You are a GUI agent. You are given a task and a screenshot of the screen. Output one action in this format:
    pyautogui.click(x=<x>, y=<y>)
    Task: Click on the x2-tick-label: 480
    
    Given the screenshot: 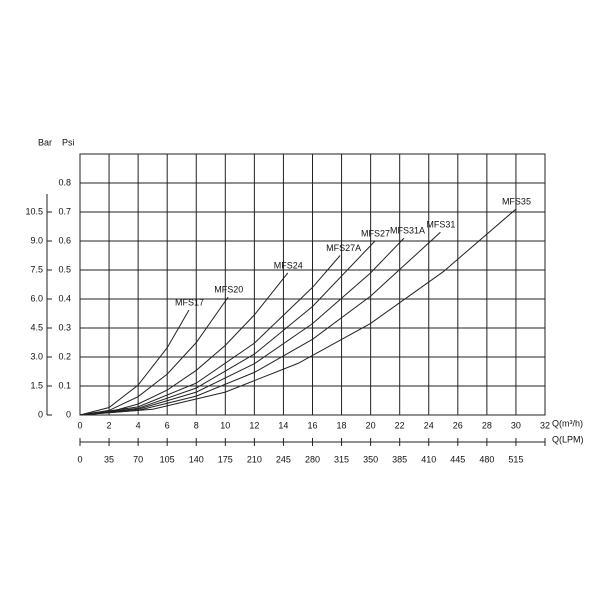 What is the action you would take?
    pyautogui.click(x=486, y=459)
    